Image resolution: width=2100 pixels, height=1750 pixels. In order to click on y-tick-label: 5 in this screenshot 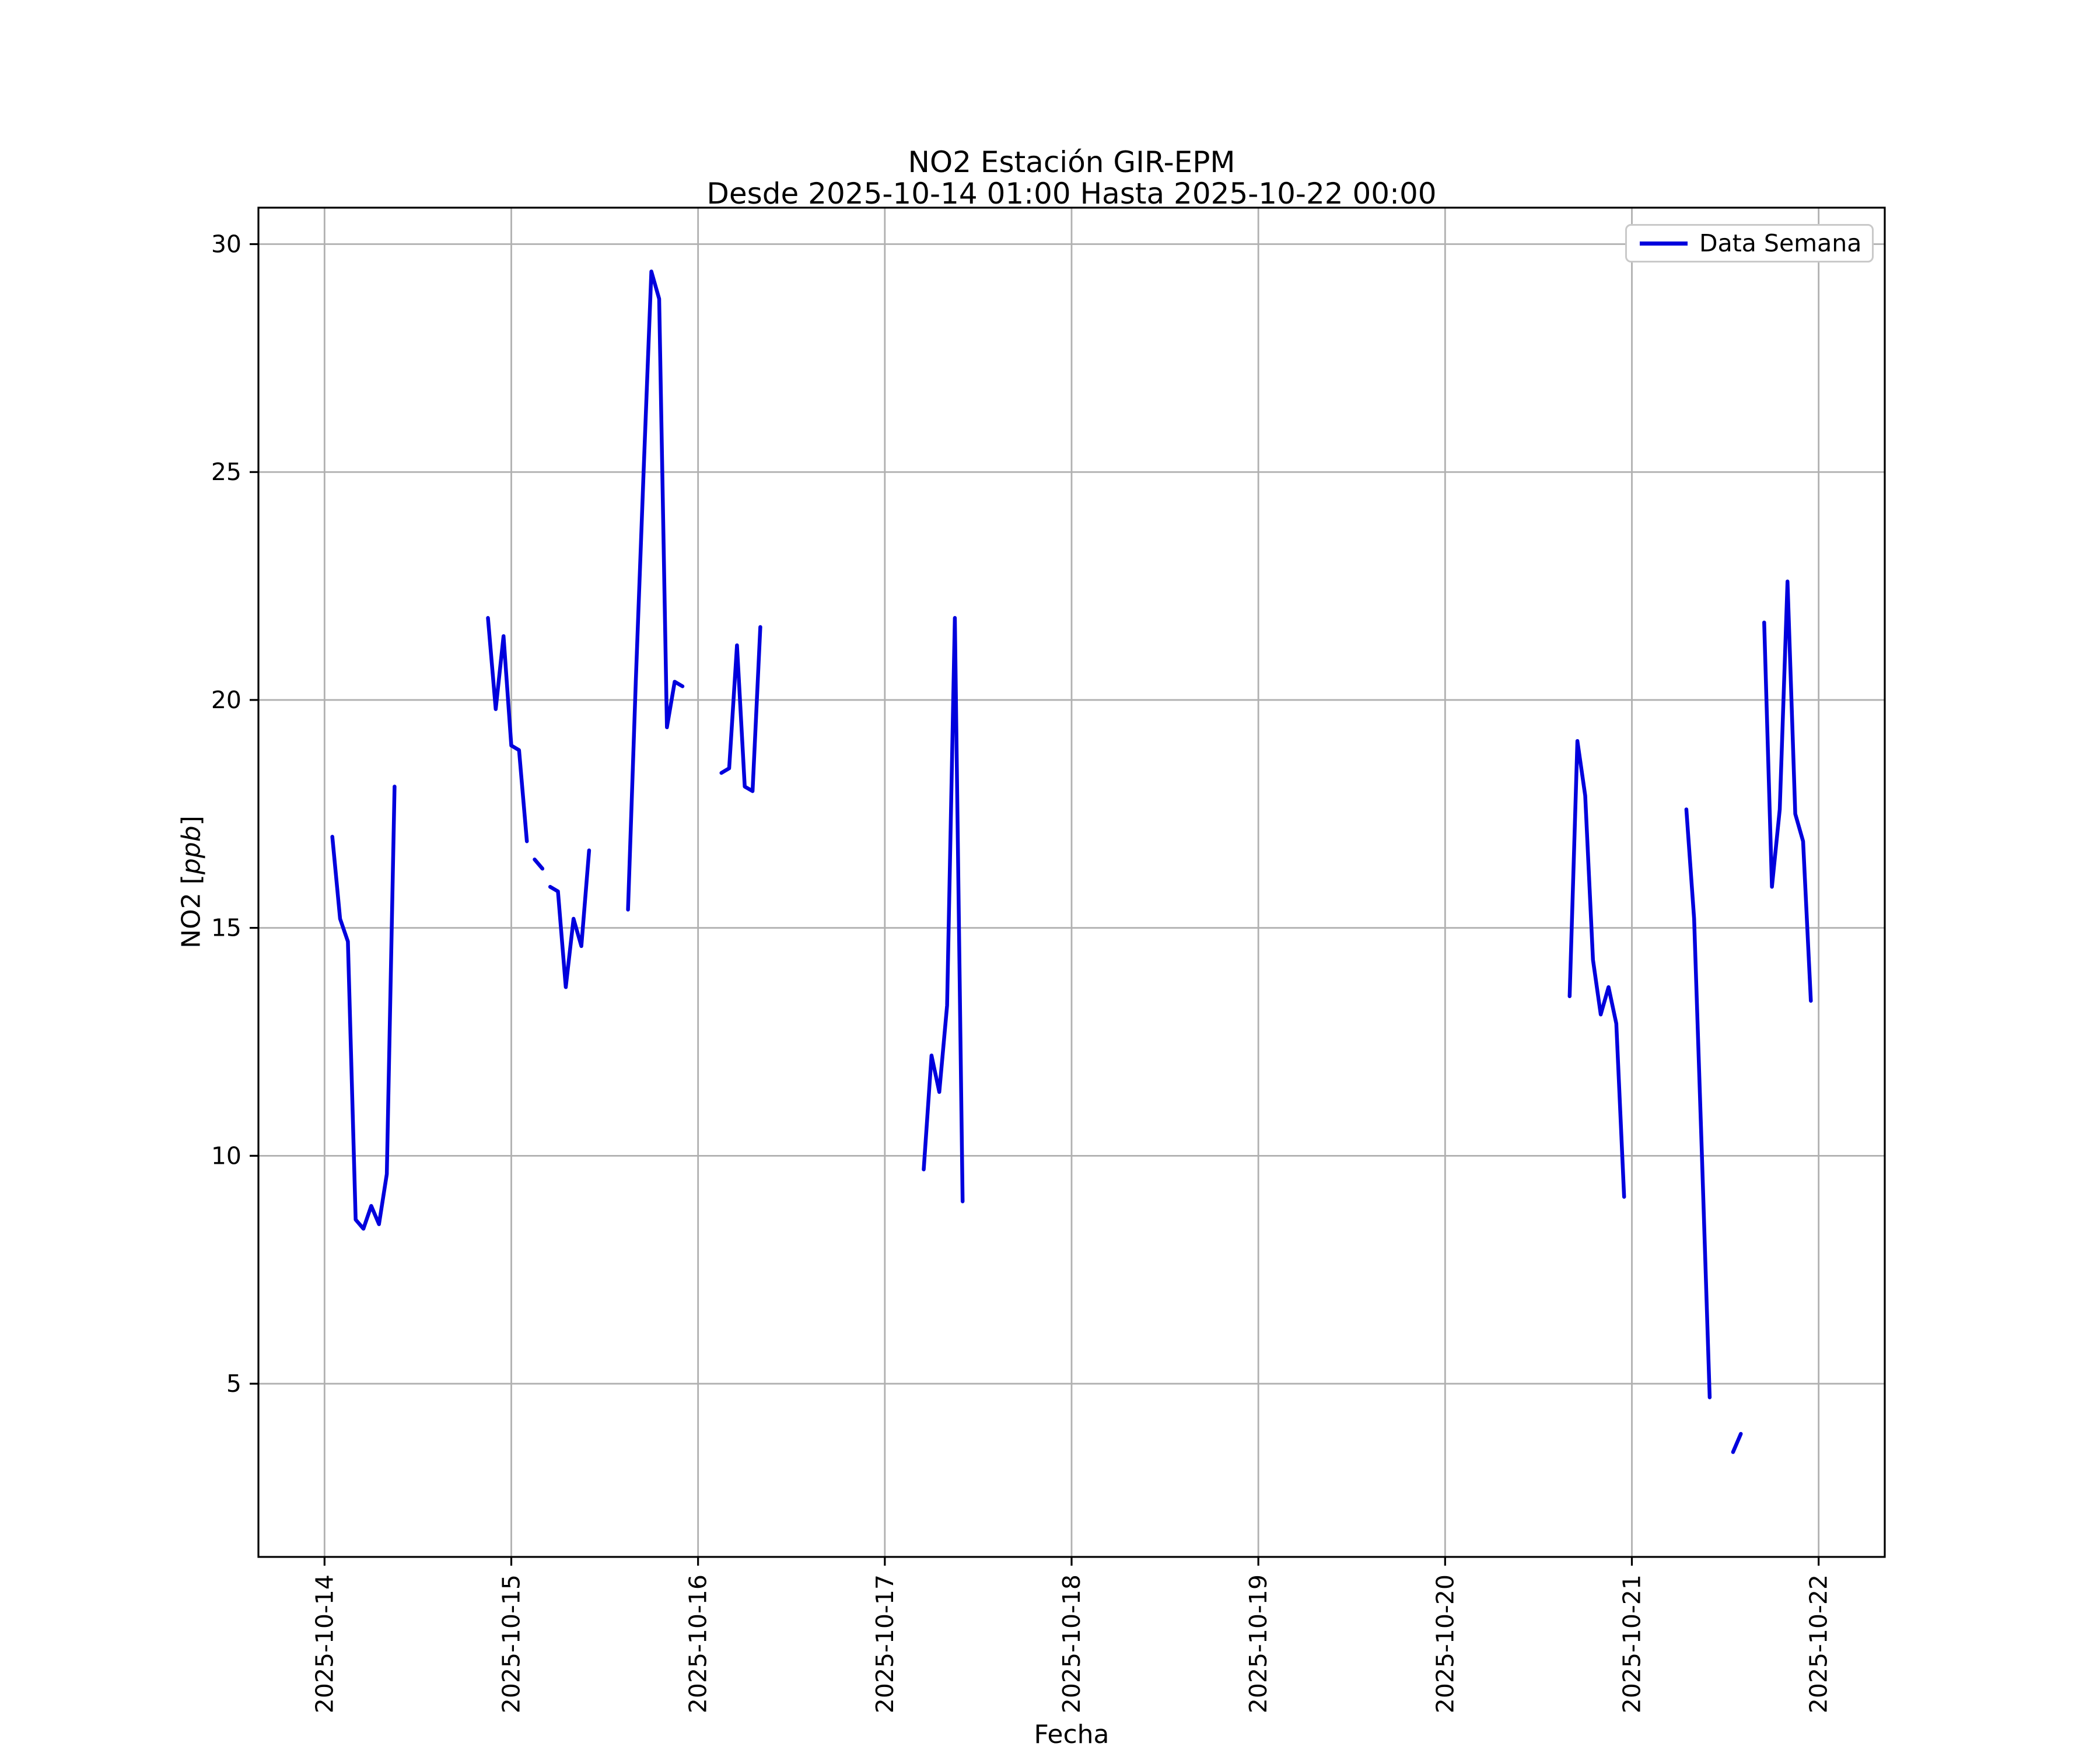, I will do `click(234, 1384)`.